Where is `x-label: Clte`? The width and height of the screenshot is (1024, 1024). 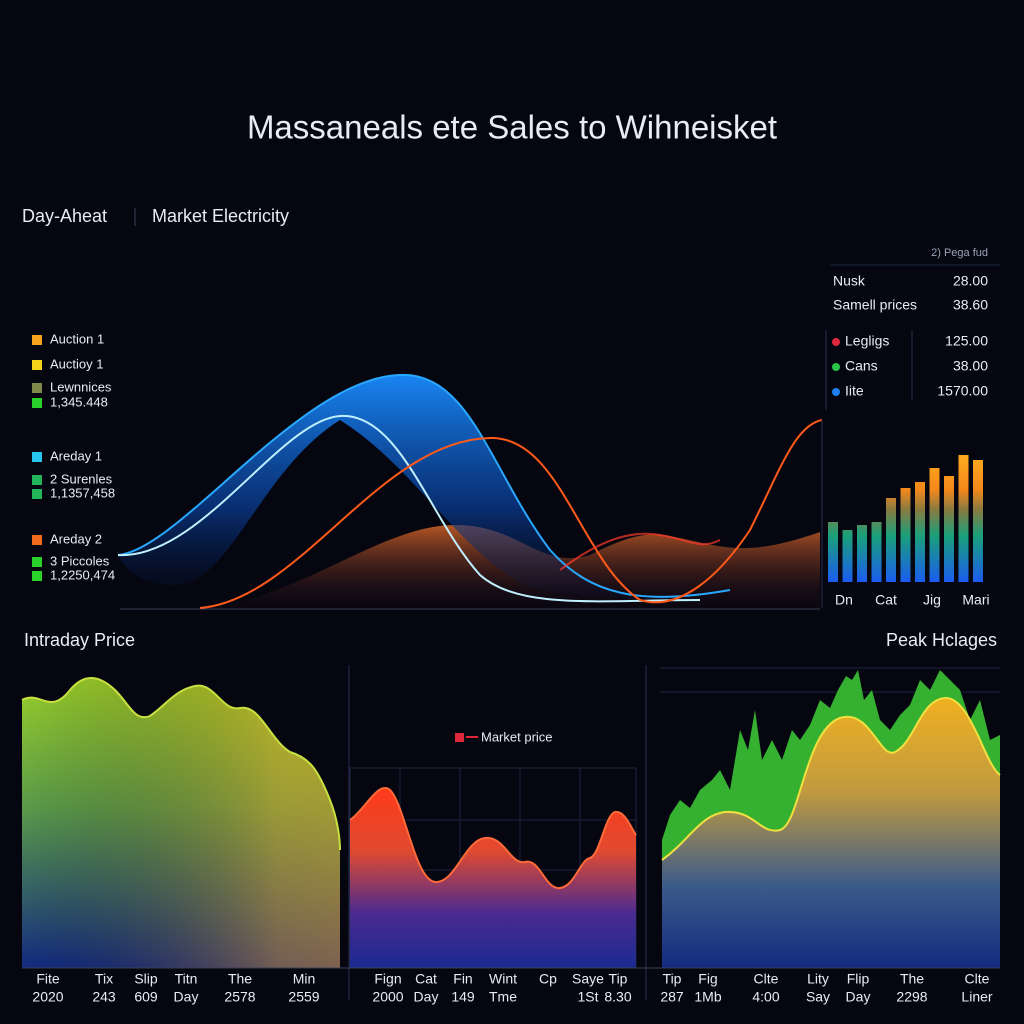 x-label: Clte is located at coordinates (977, 979).